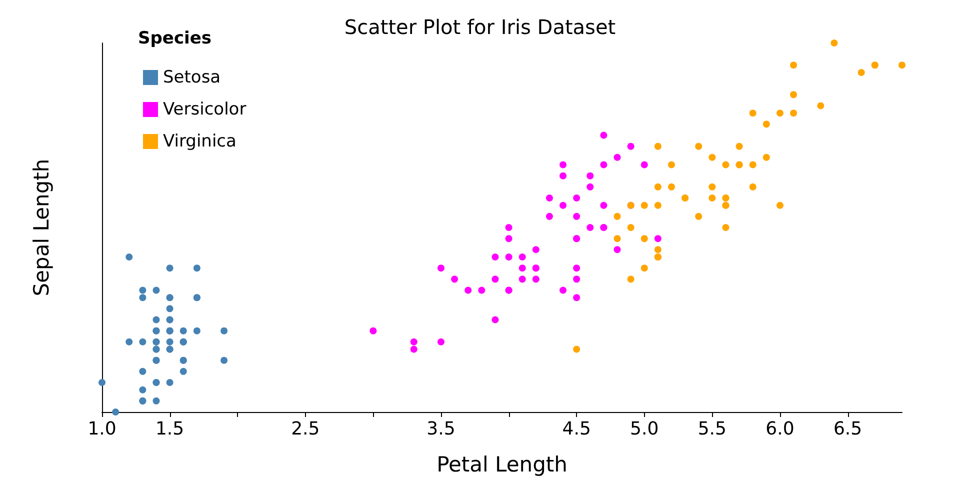  What do you see at coordinates (502, 464) in the screenshot?
I see `x-axis-title: Petal Length` at bounding box center [502, 464].